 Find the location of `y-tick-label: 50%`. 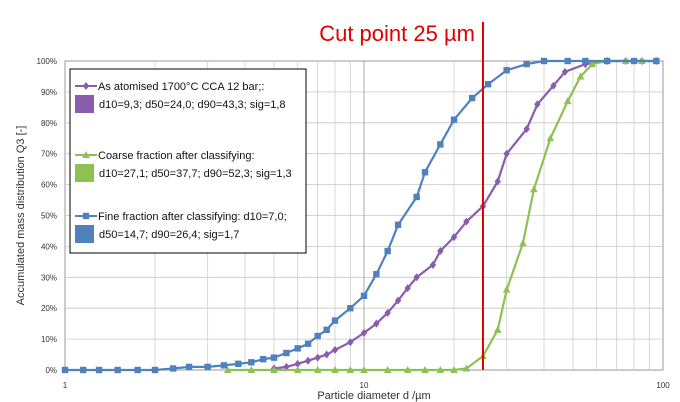

y-tick-label: 50% is located at coordinates (49, 216).